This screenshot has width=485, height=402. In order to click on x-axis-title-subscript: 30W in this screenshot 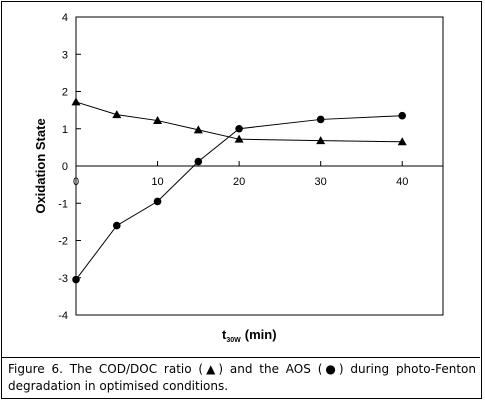, I will do `click(233, 340)`.